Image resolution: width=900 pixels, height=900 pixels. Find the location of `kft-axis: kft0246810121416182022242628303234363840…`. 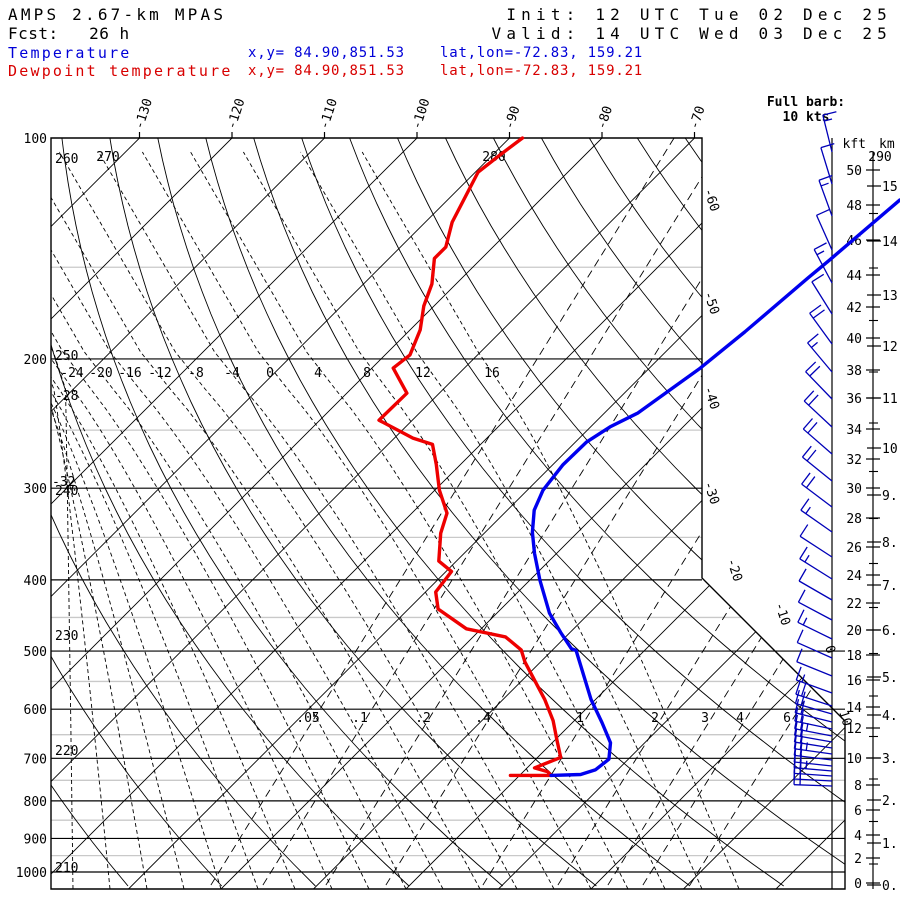

kft-axis: kft0246810121416182022242628303234363840… is located at coordinates (861, 514).